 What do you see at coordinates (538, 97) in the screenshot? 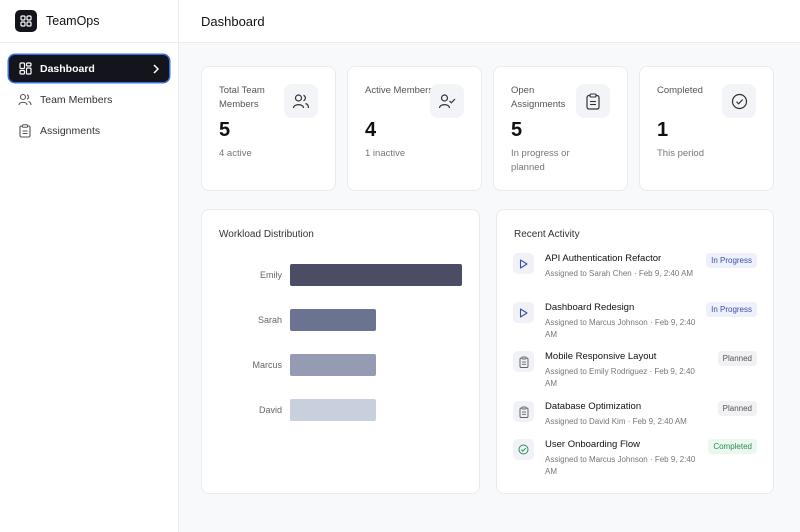
I see `stat-label: Open Assignments` at bounding box center [538, 97].